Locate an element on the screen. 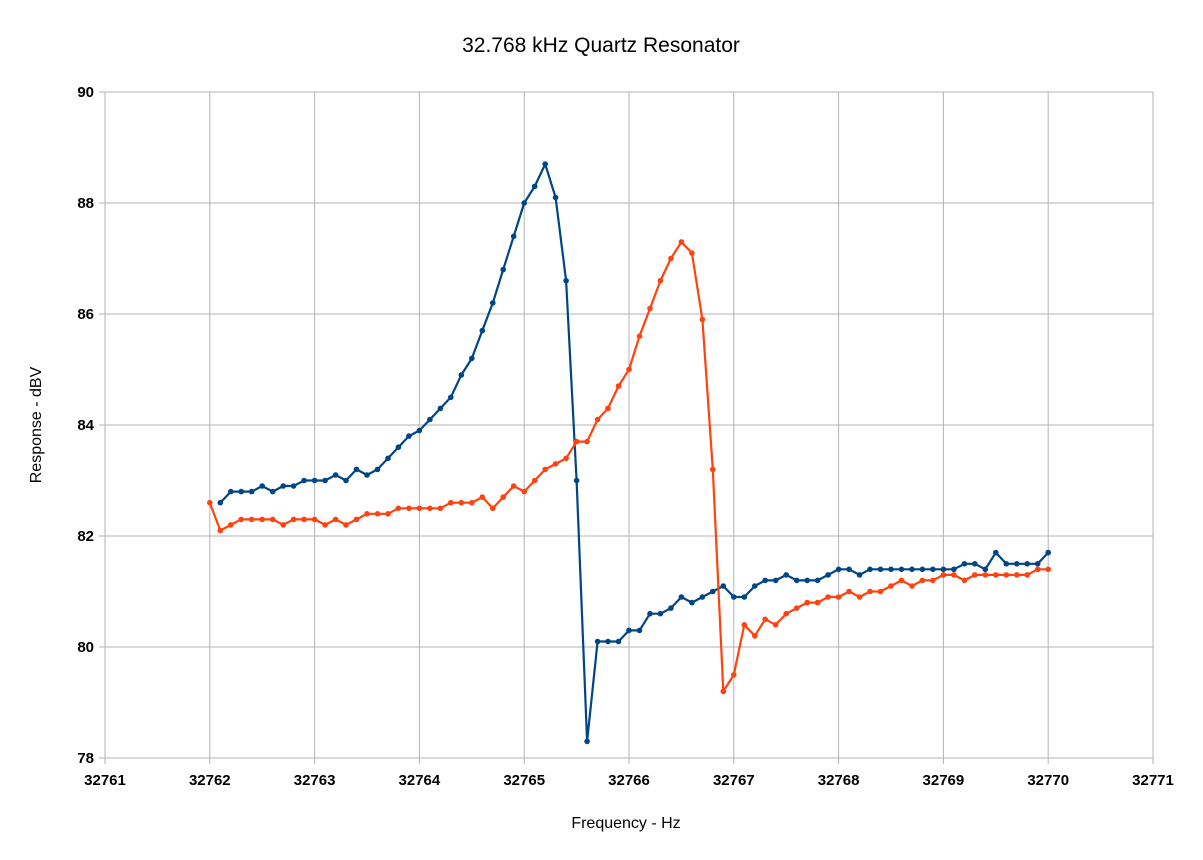  x-tick-label: 32769 is located at coordinates (944, 780).